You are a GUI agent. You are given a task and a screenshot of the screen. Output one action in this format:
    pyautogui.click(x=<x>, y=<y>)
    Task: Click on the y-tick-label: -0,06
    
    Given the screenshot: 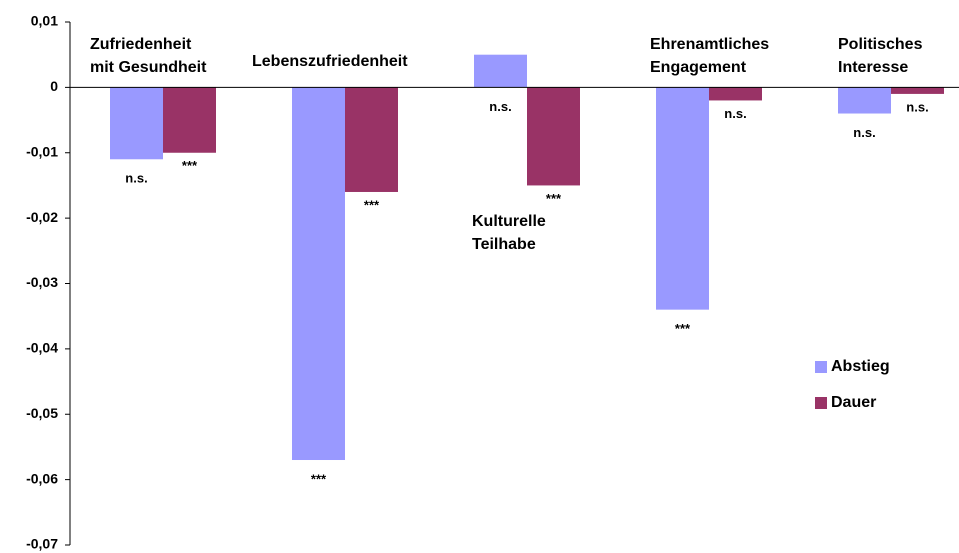 What is the action you would take?
    pyautogui.click(x=42, y=478)
    